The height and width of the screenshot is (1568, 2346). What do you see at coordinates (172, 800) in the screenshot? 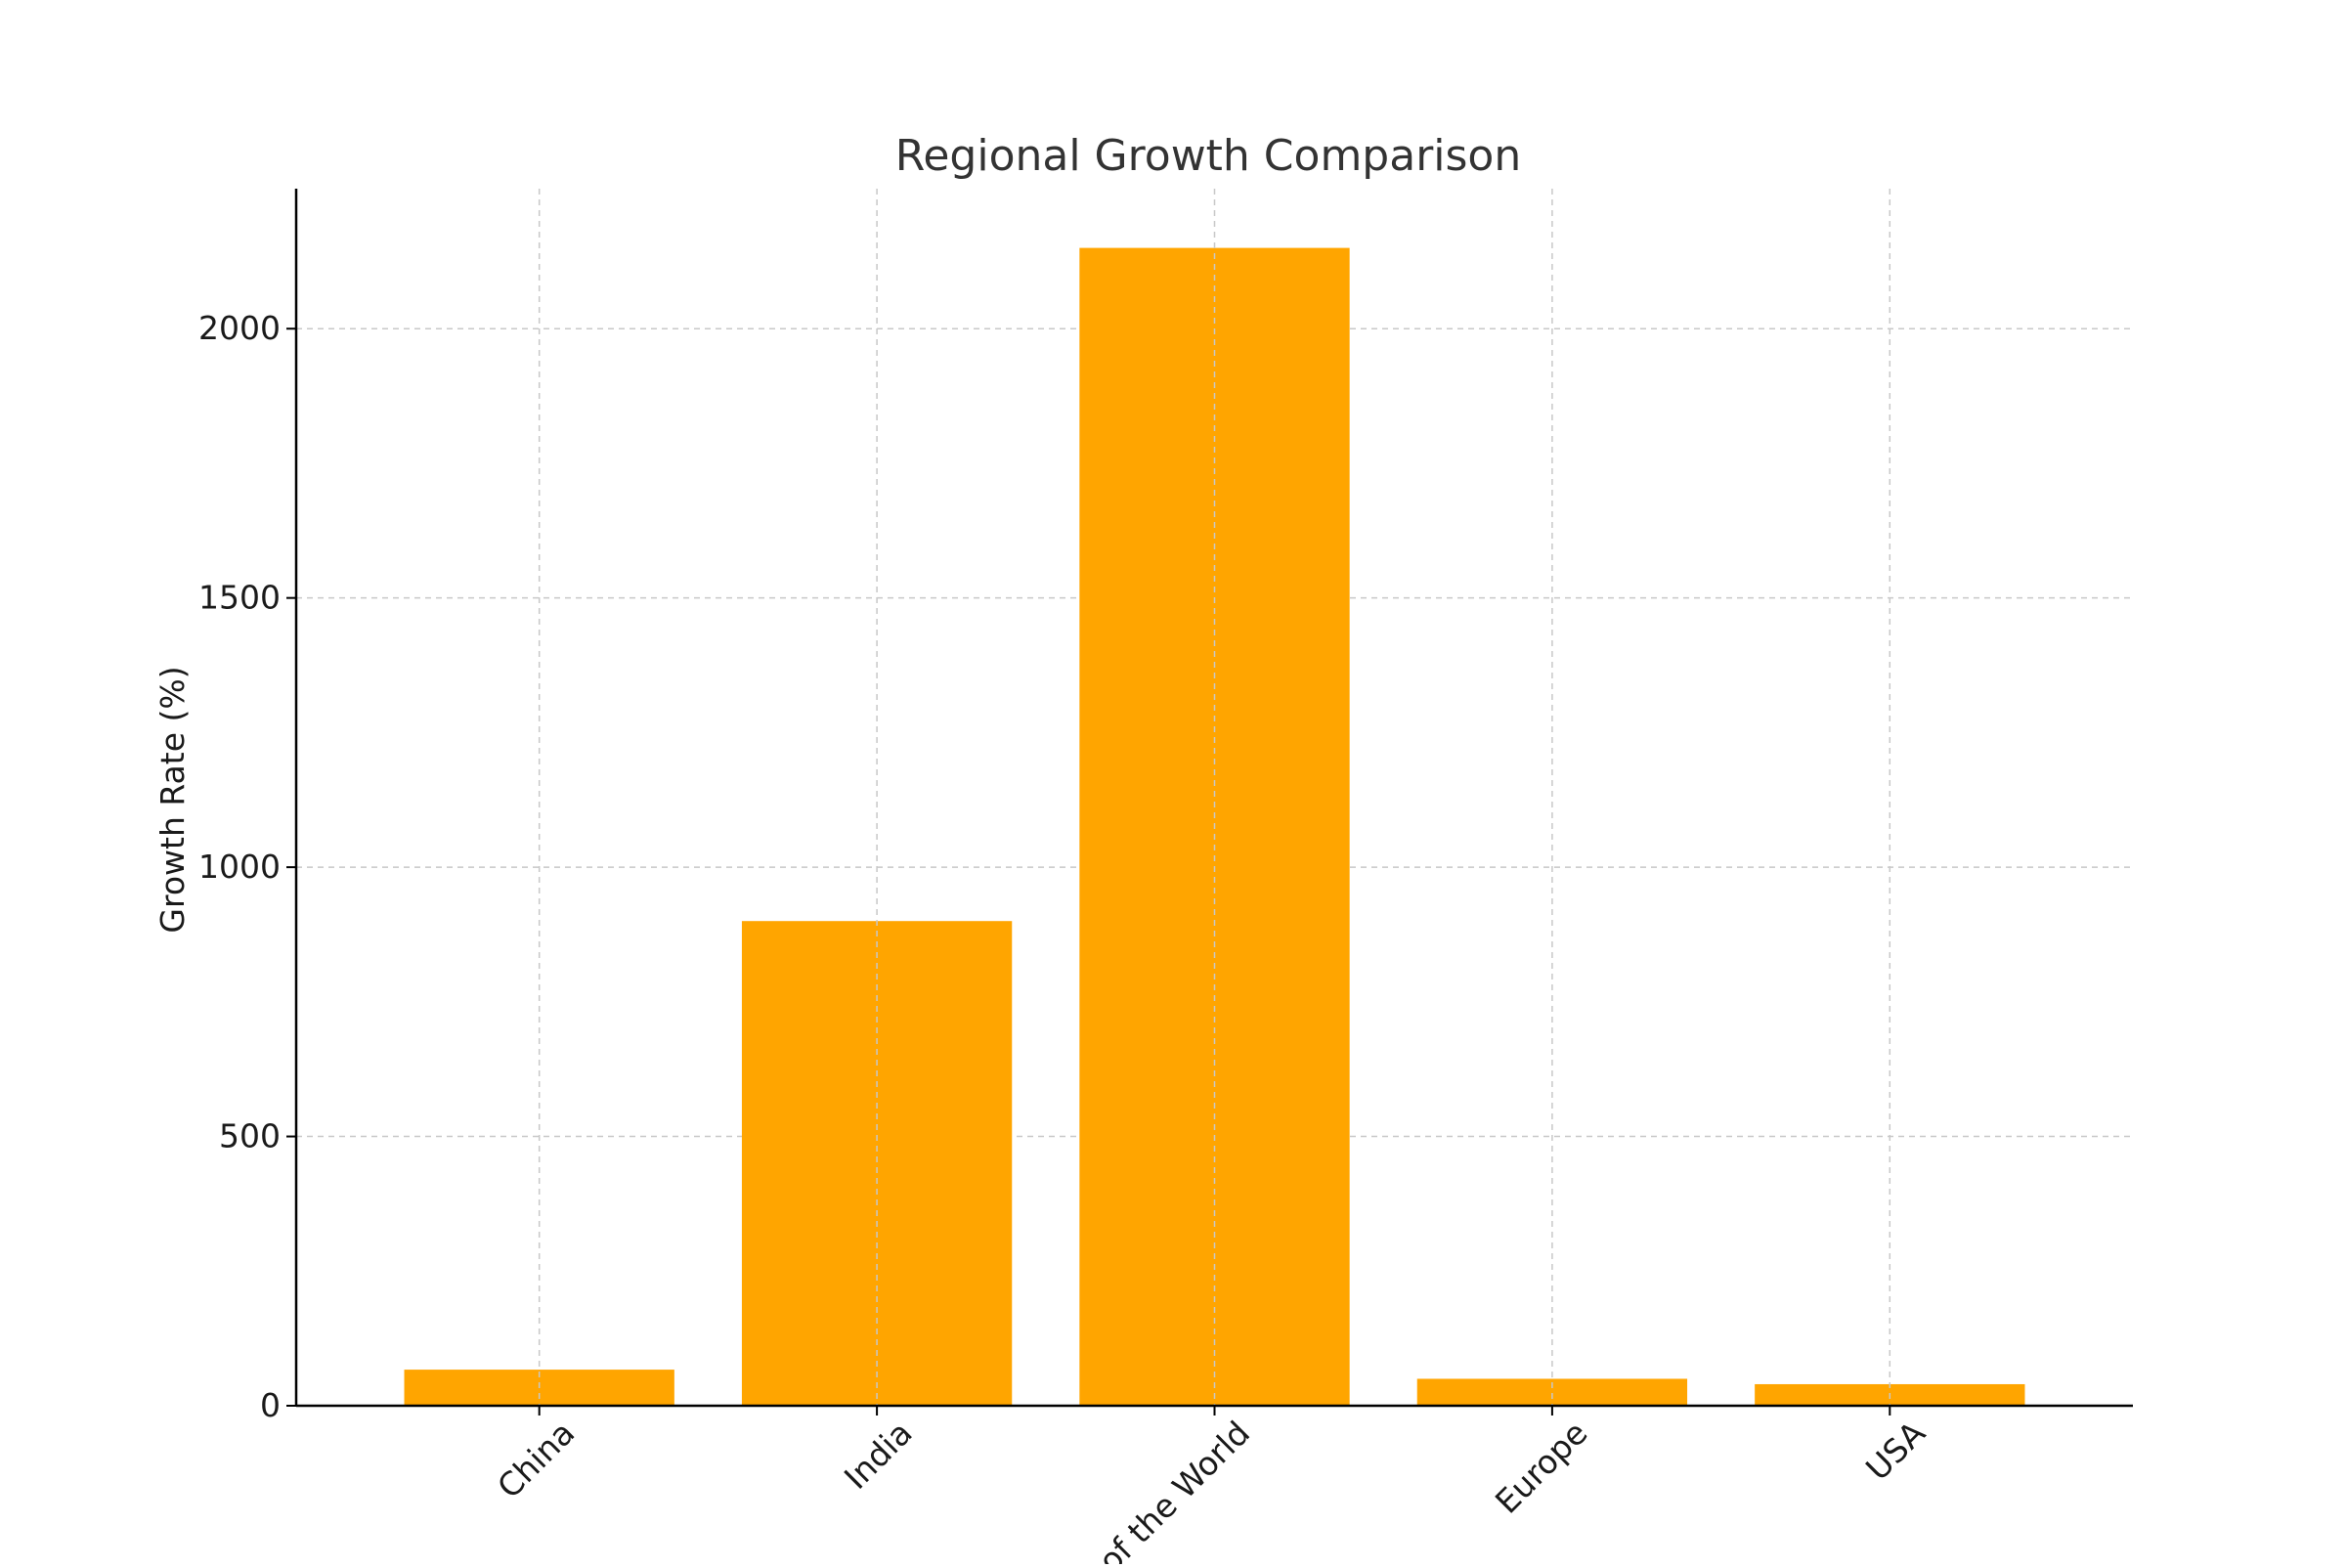
I see `y-axis-label: Growth Rate (%)` at bounding box center [172, 800].